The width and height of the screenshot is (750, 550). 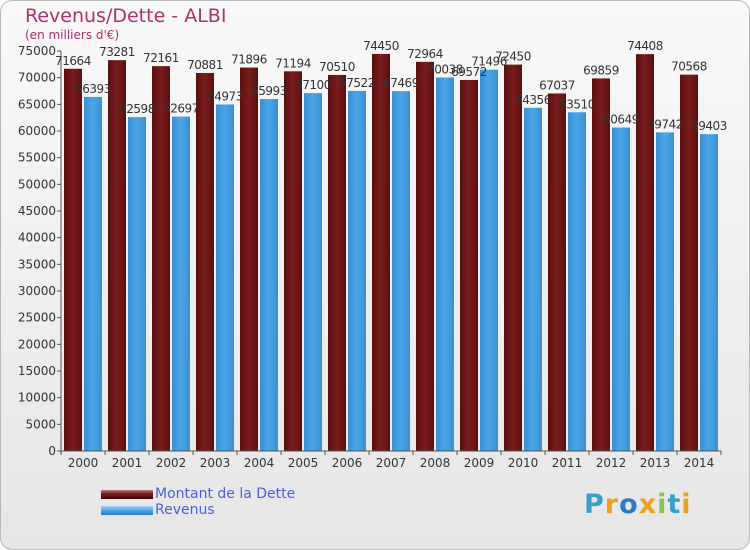 I want to click on data-label-dette-2011: 67037, so click(x=557, y=85).